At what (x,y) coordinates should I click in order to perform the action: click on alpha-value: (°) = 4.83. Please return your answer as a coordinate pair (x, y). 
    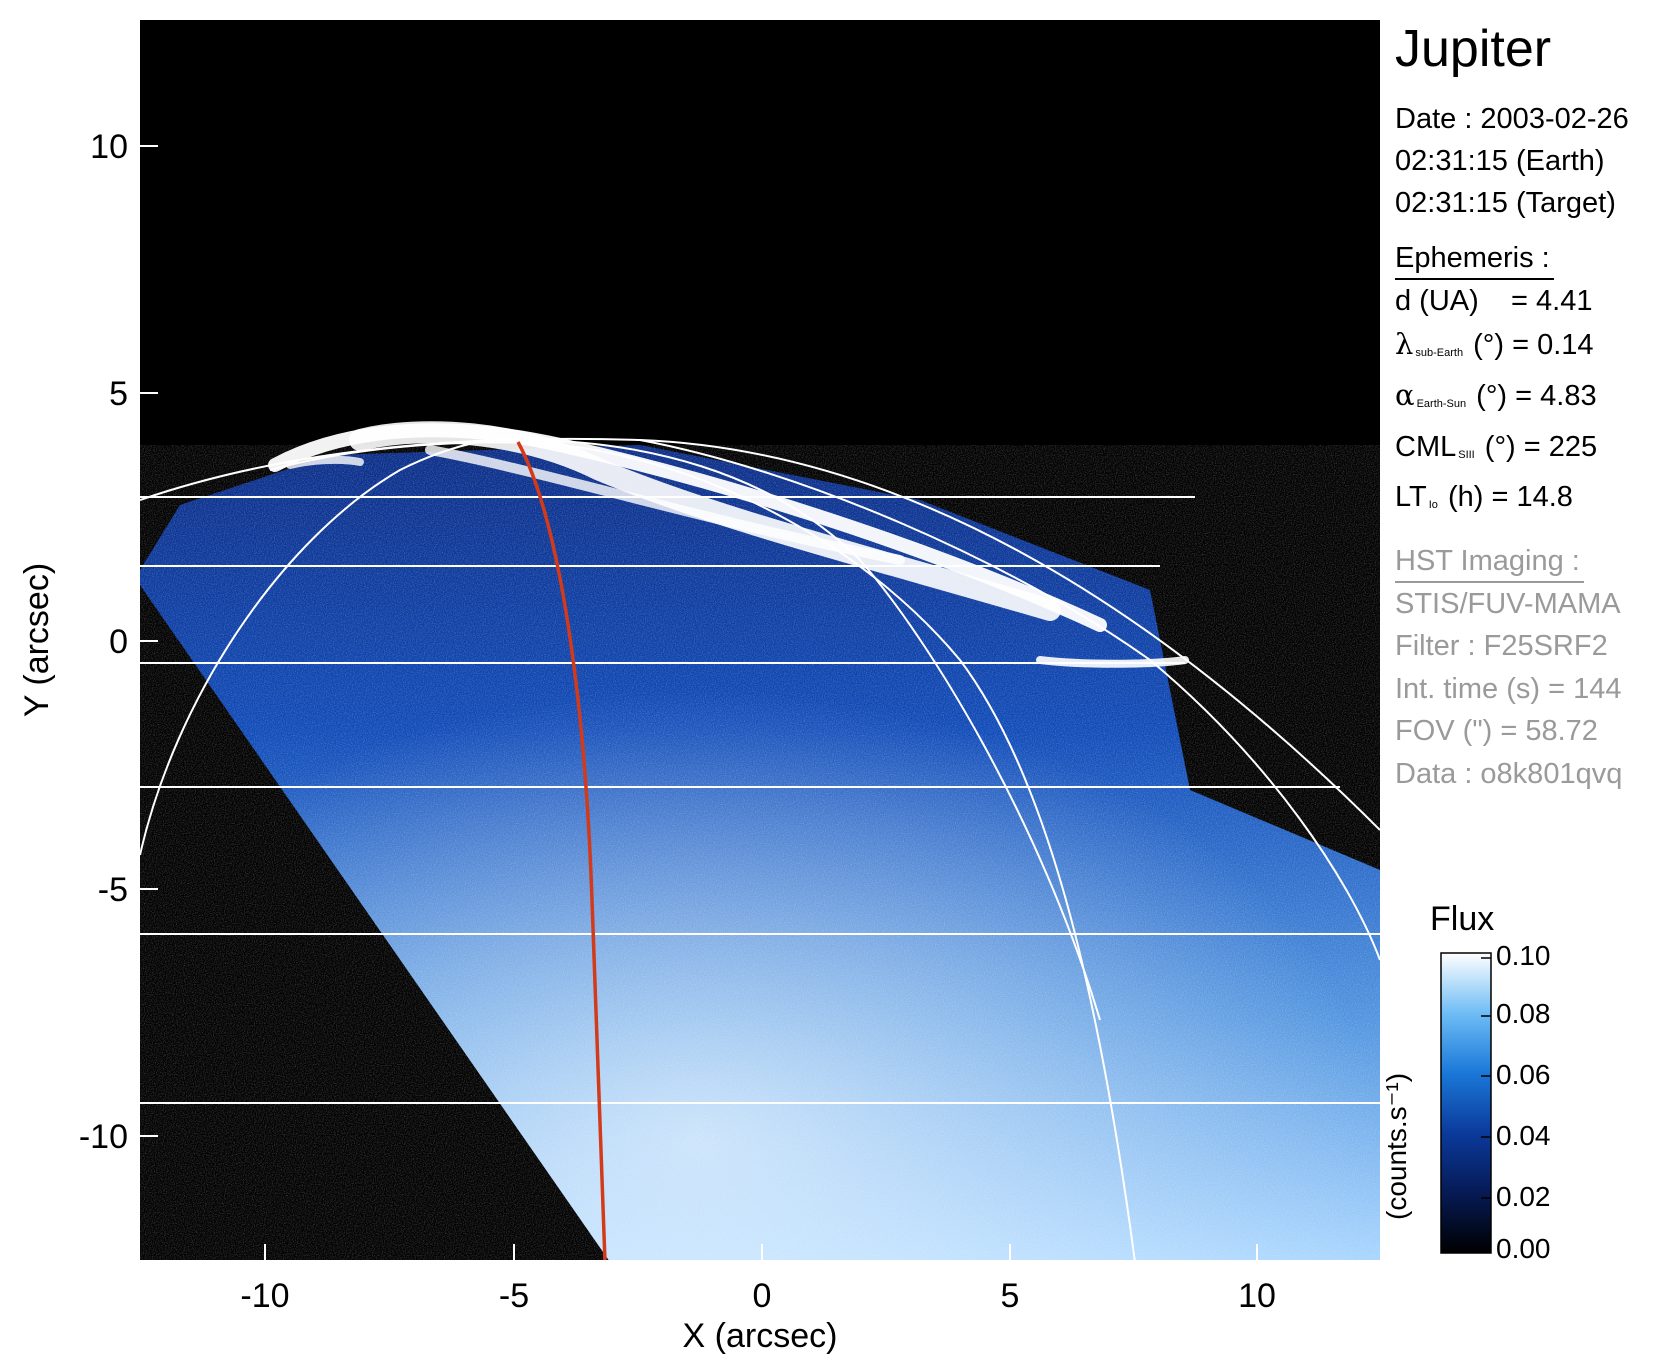
    Looking at the image, I should click on (1532, 396).